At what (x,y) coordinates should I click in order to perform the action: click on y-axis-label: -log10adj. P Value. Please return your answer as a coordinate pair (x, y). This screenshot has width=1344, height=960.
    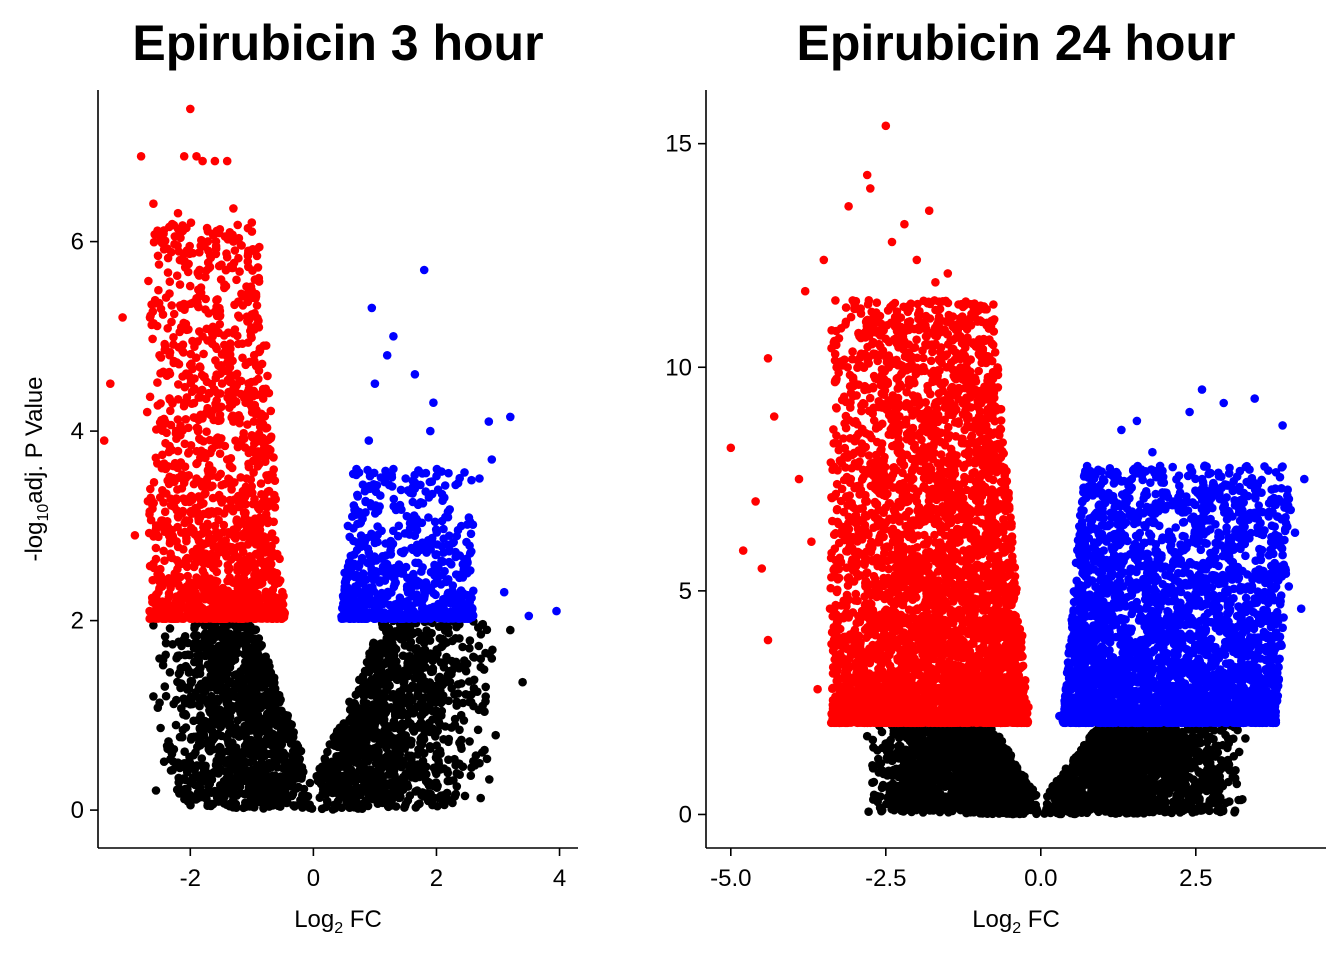
    Looking at the image, I should click on (36, 468).